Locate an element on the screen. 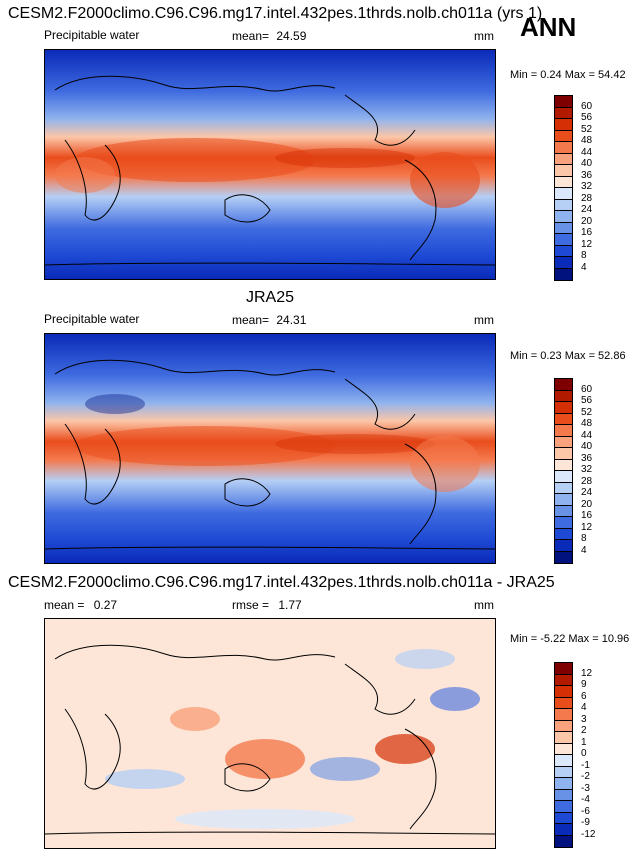 The image size is (642, 851). panel-1-mean-label: mean= is located at coordinates (251, 36).